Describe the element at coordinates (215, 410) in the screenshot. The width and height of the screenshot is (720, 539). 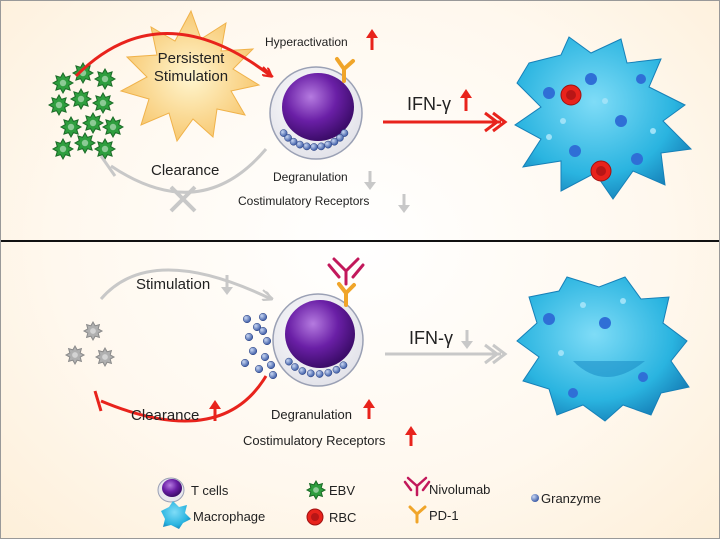
I see `clearance-up-arrow-icon` at that location.